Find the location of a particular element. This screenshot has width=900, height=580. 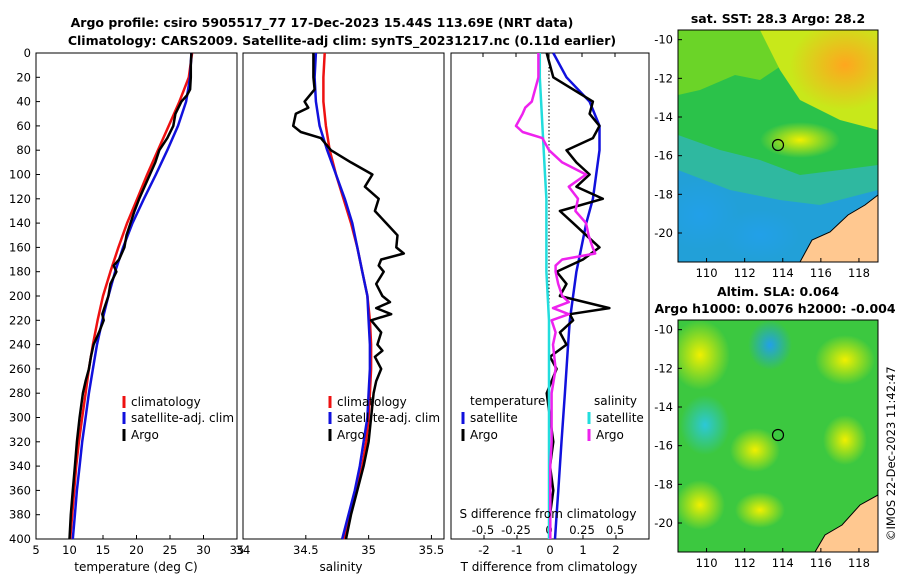

salinity-xlabel: salinity is located at coordinates (340, 567).